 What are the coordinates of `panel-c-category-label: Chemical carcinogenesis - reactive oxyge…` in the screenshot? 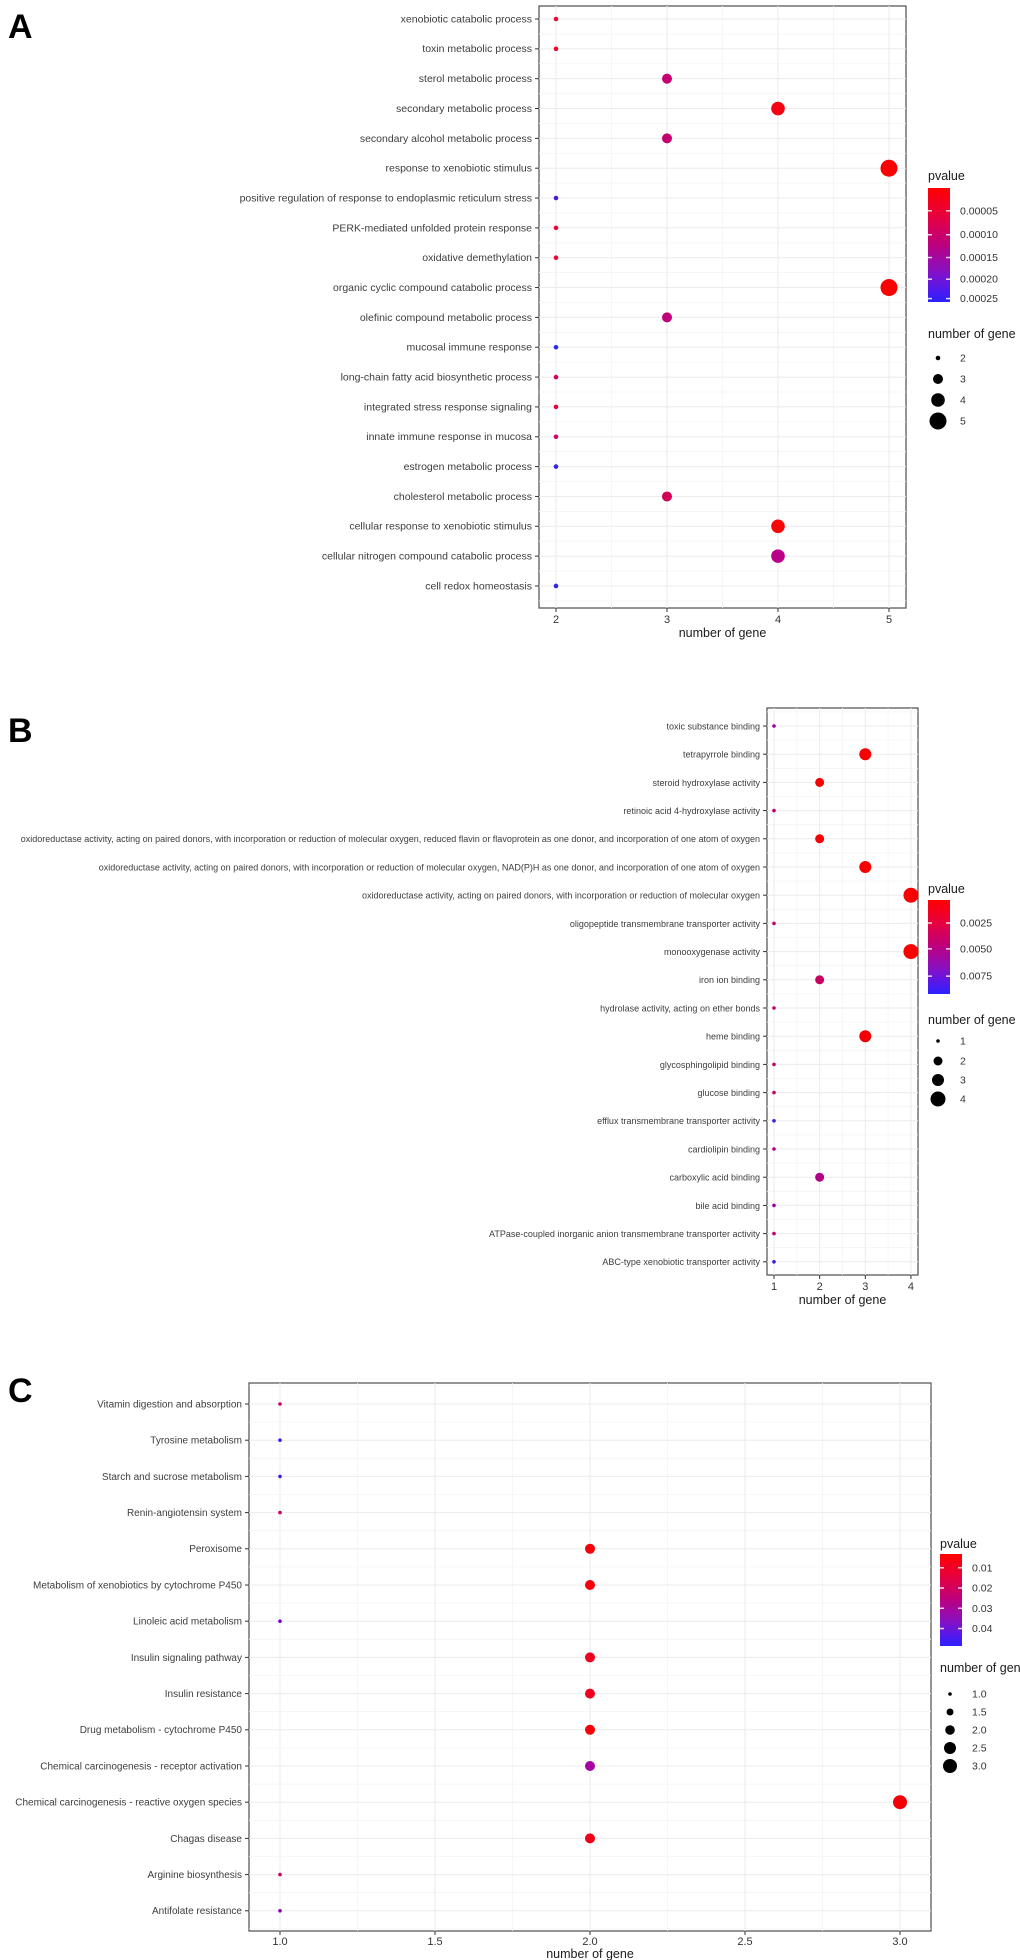 It's located at (128, 1803).